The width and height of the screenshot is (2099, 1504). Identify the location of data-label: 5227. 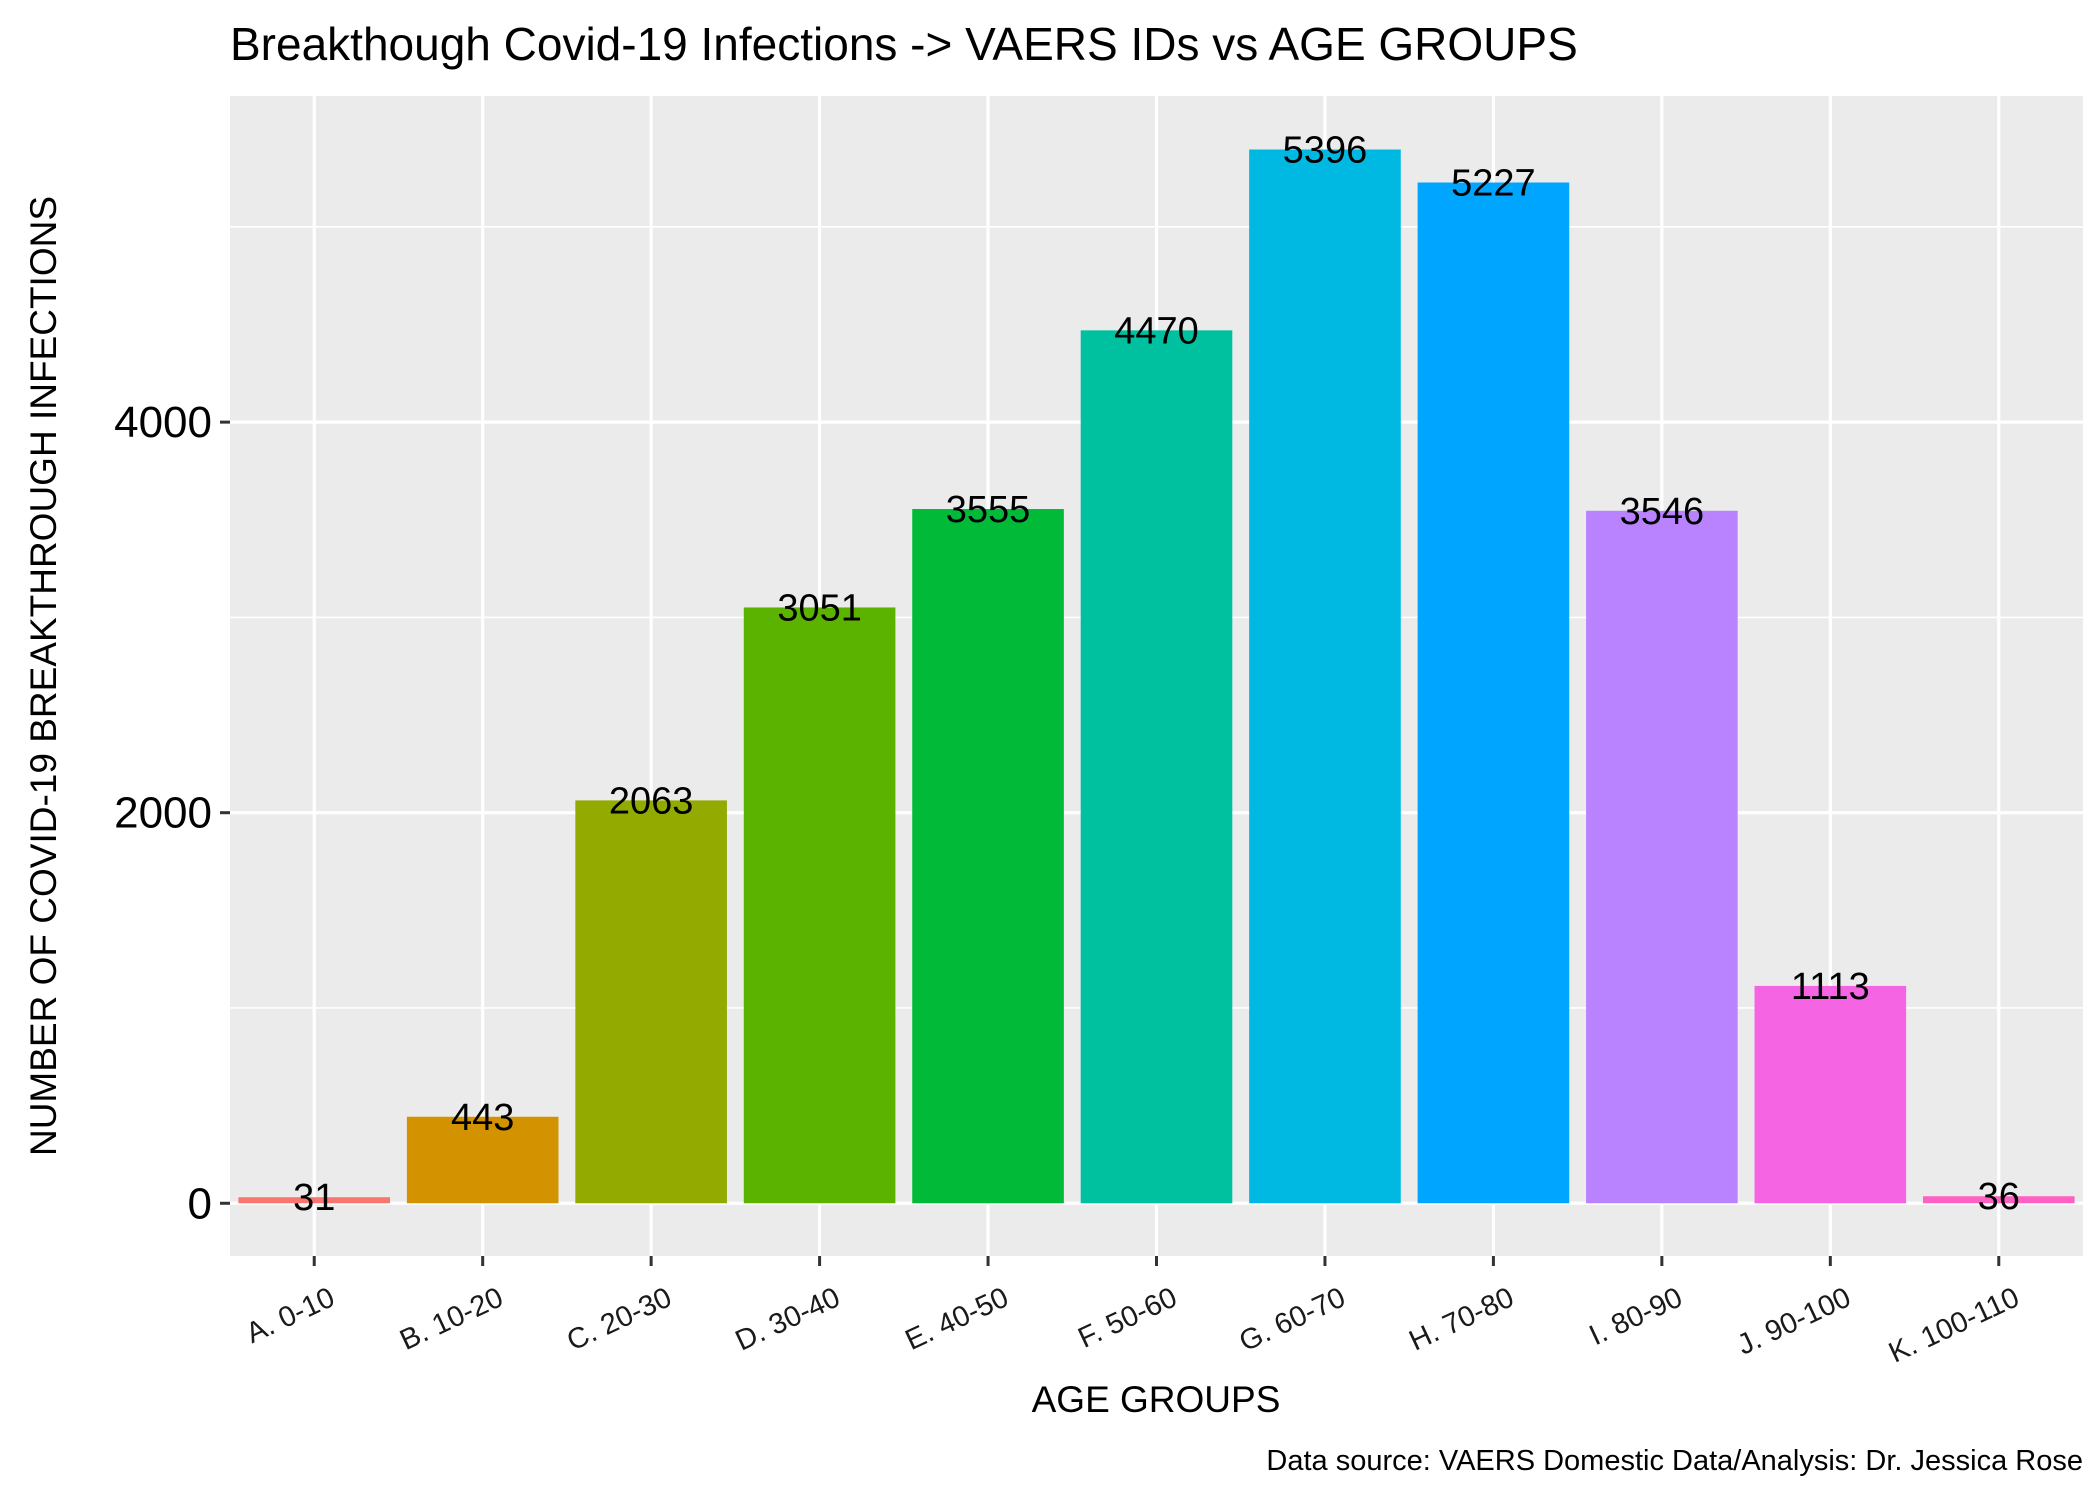
(1493, 184).